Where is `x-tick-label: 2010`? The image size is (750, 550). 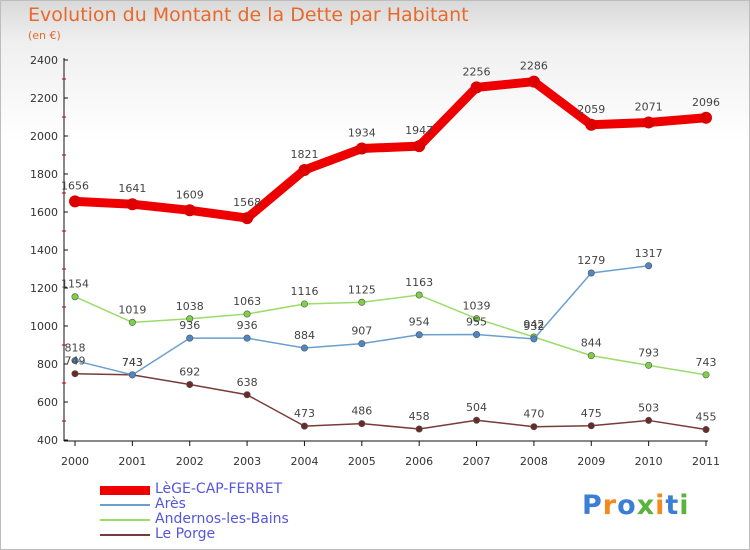
x-tick-label: 2010 is located at coordinates (649, 461).